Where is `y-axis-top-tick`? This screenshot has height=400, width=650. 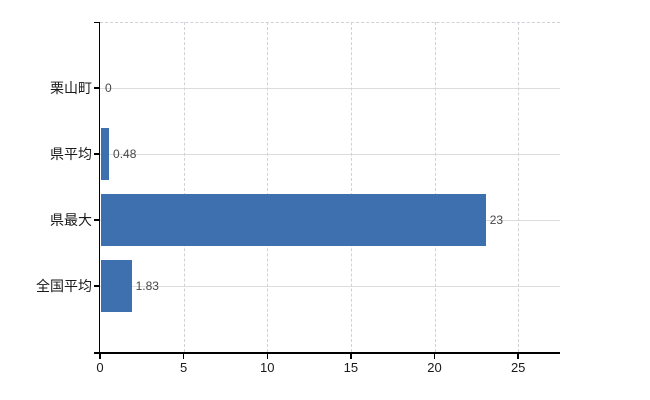
y-axis-top-tick is located at coordinates (97, 22).